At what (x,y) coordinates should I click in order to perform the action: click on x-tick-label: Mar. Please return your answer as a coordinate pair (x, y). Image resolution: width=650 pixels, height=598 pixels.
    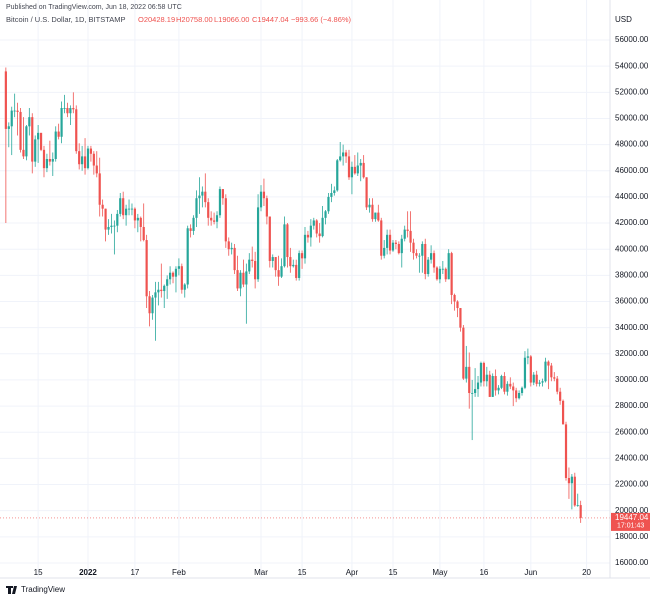
    Looking at the image, I should click on (261, 572).